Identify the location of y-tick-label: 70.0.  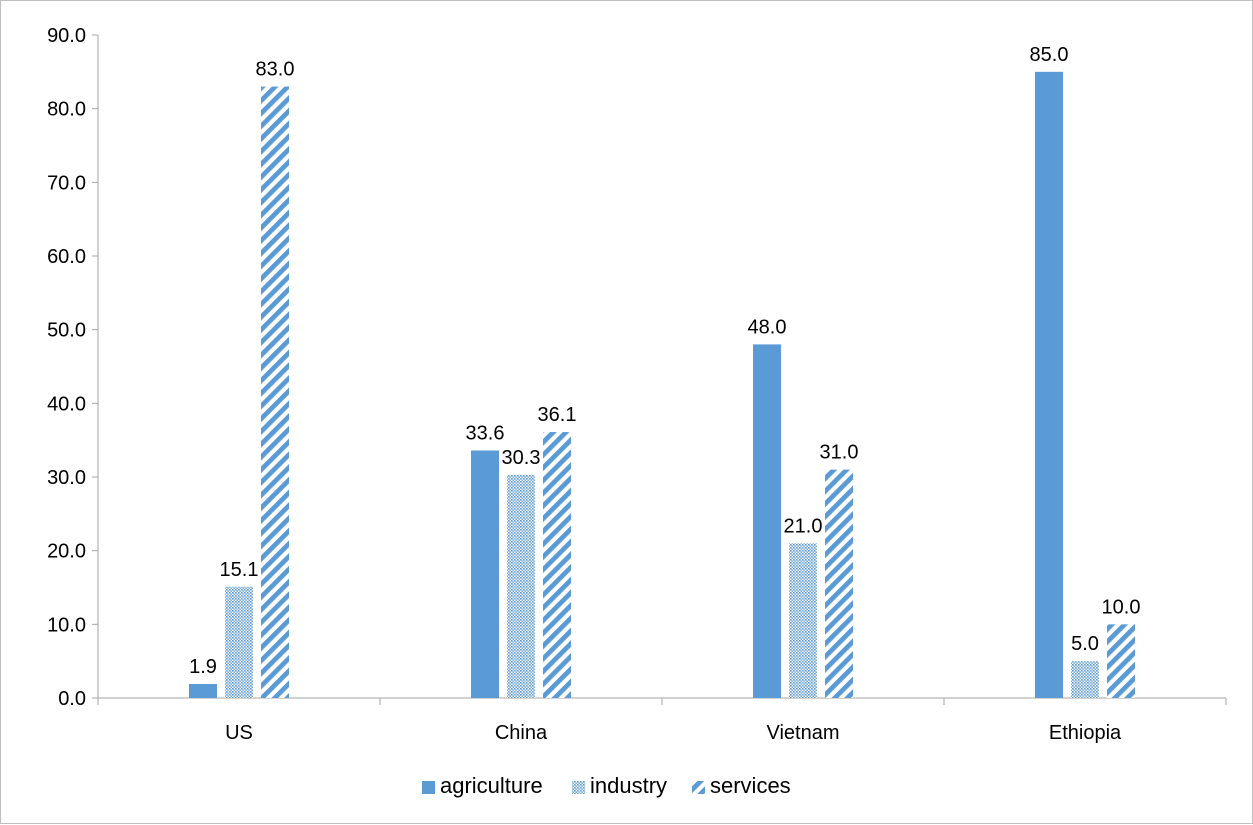
(66, 183).